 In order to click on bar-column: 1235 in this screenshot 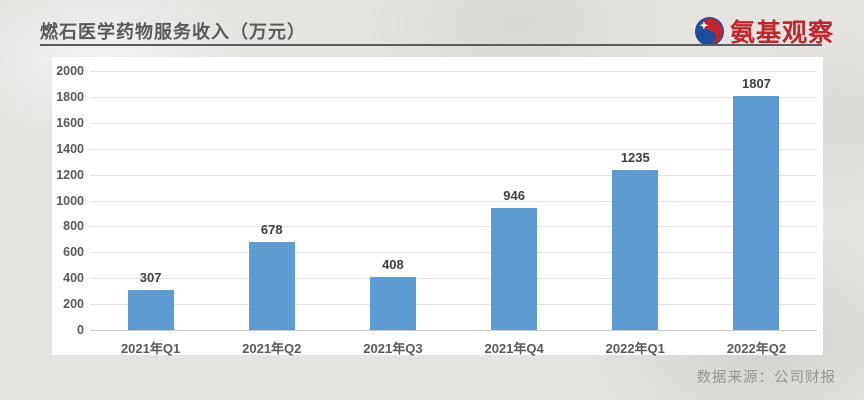, I will do `click(635, 240)`.